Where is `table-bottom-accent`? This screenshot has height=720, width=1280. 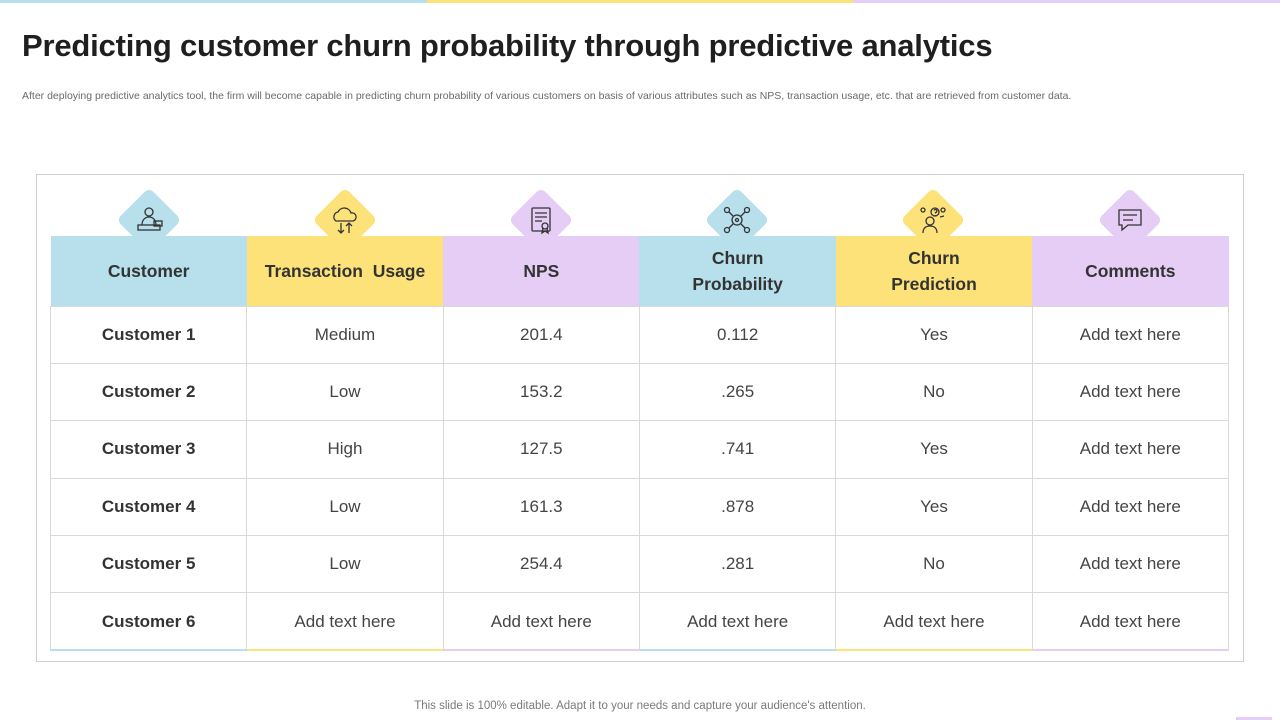 table-bottom-accent is located at coordinates (639, 650).